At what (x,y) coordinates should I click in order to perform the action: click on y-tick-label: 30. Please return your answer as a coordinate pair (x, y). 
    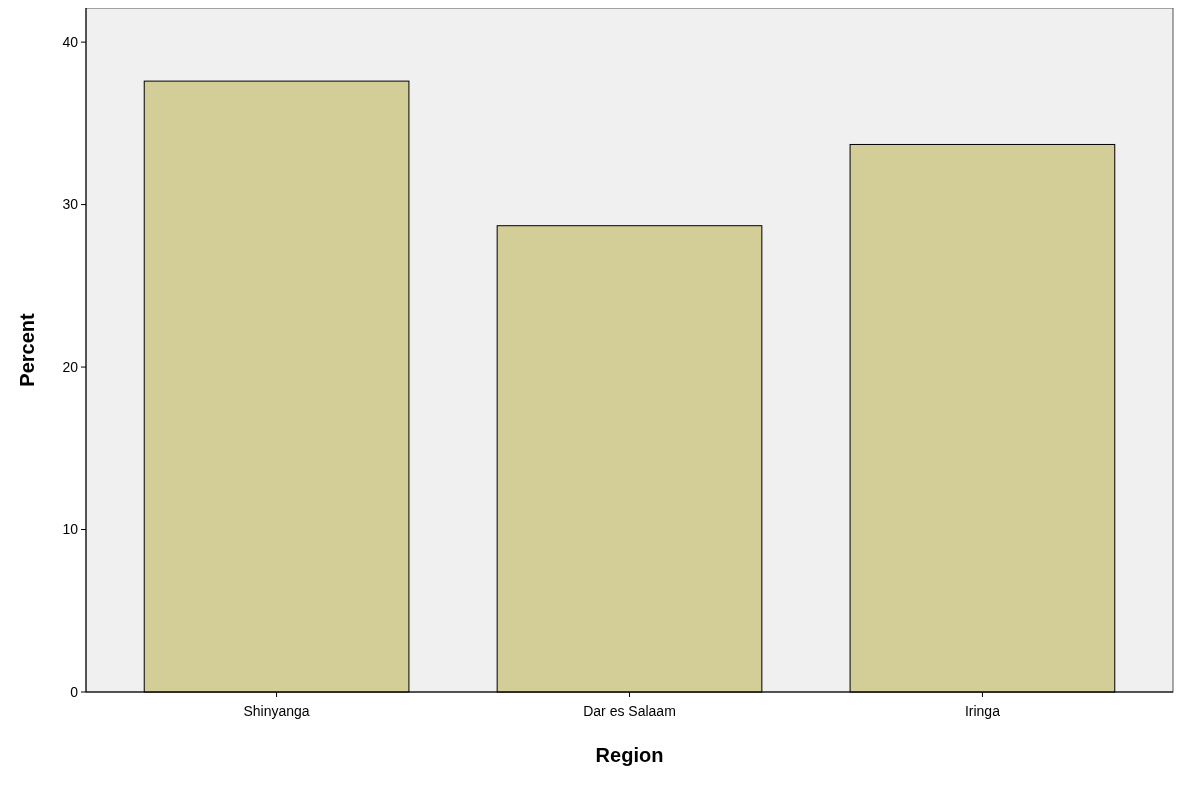
    Looking at the image, I should click on (70, 204).